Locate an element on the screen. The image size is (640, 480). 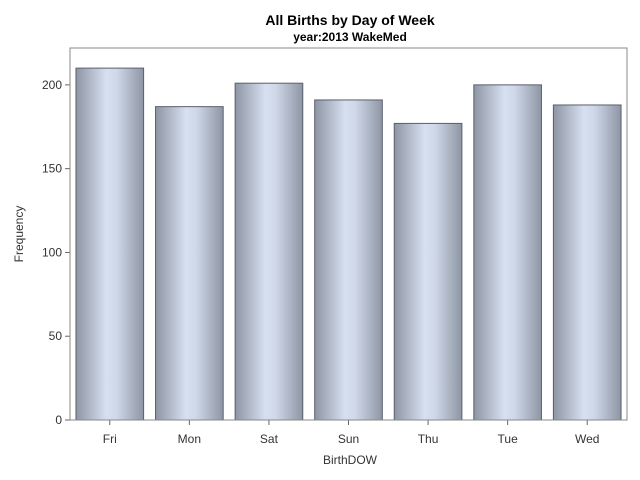
y-tick-label-100: 100 is located at coordinates (52, 252).